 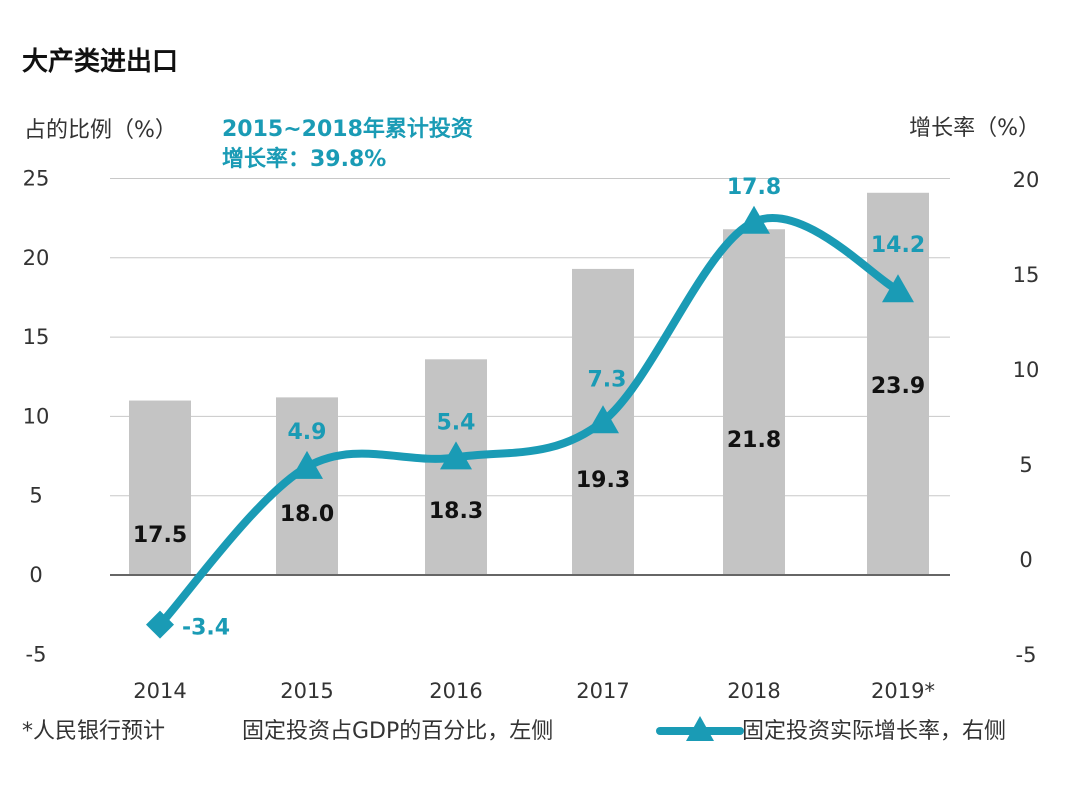 I want to click on x-tick-label: 2019*, so click(x=903, y=691).